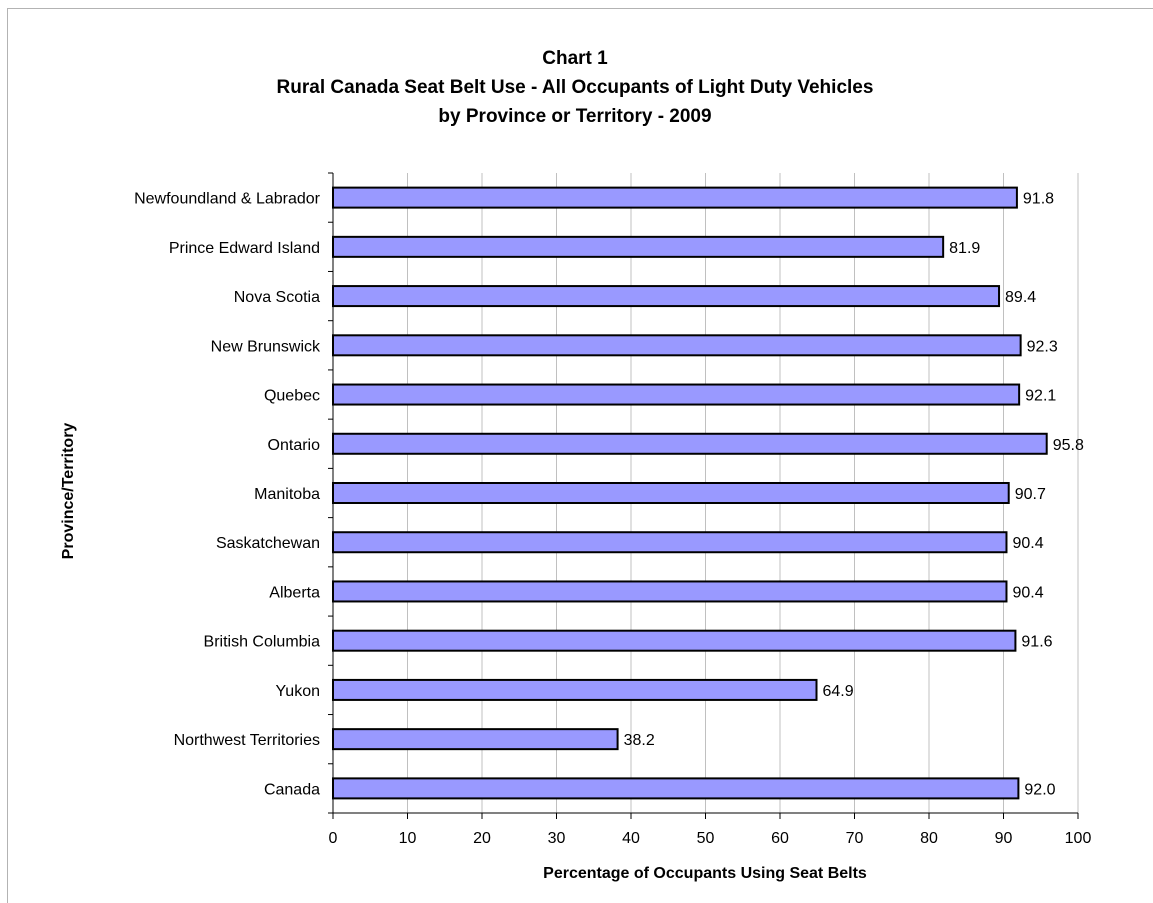 The width and height of the screenshot is (1153, 903). What do you see at coordinates (266, 346) in the screenshot?
I see `category-label: New Brunswick` at bounding box center [266, 346].